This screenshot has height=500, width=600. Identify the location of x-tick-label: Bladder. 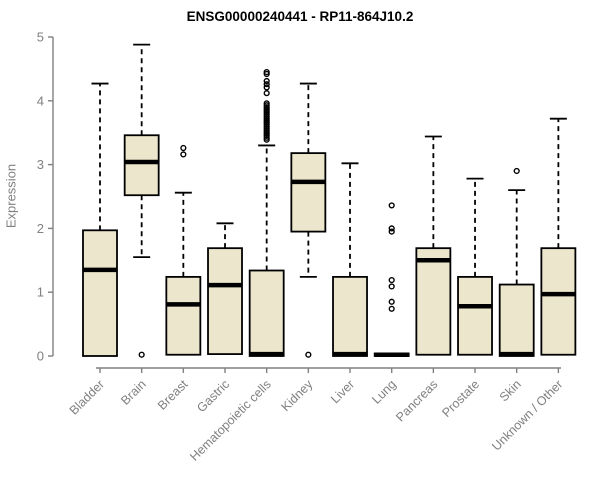
(87, 397).